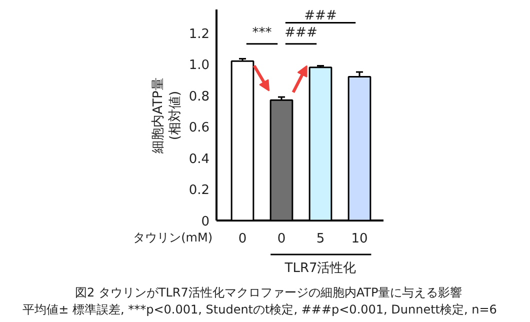  What do you see at coordinates (359, 239) in the screenshot?
I see `x-tick-label: 10` at bounding box center [359, 239].